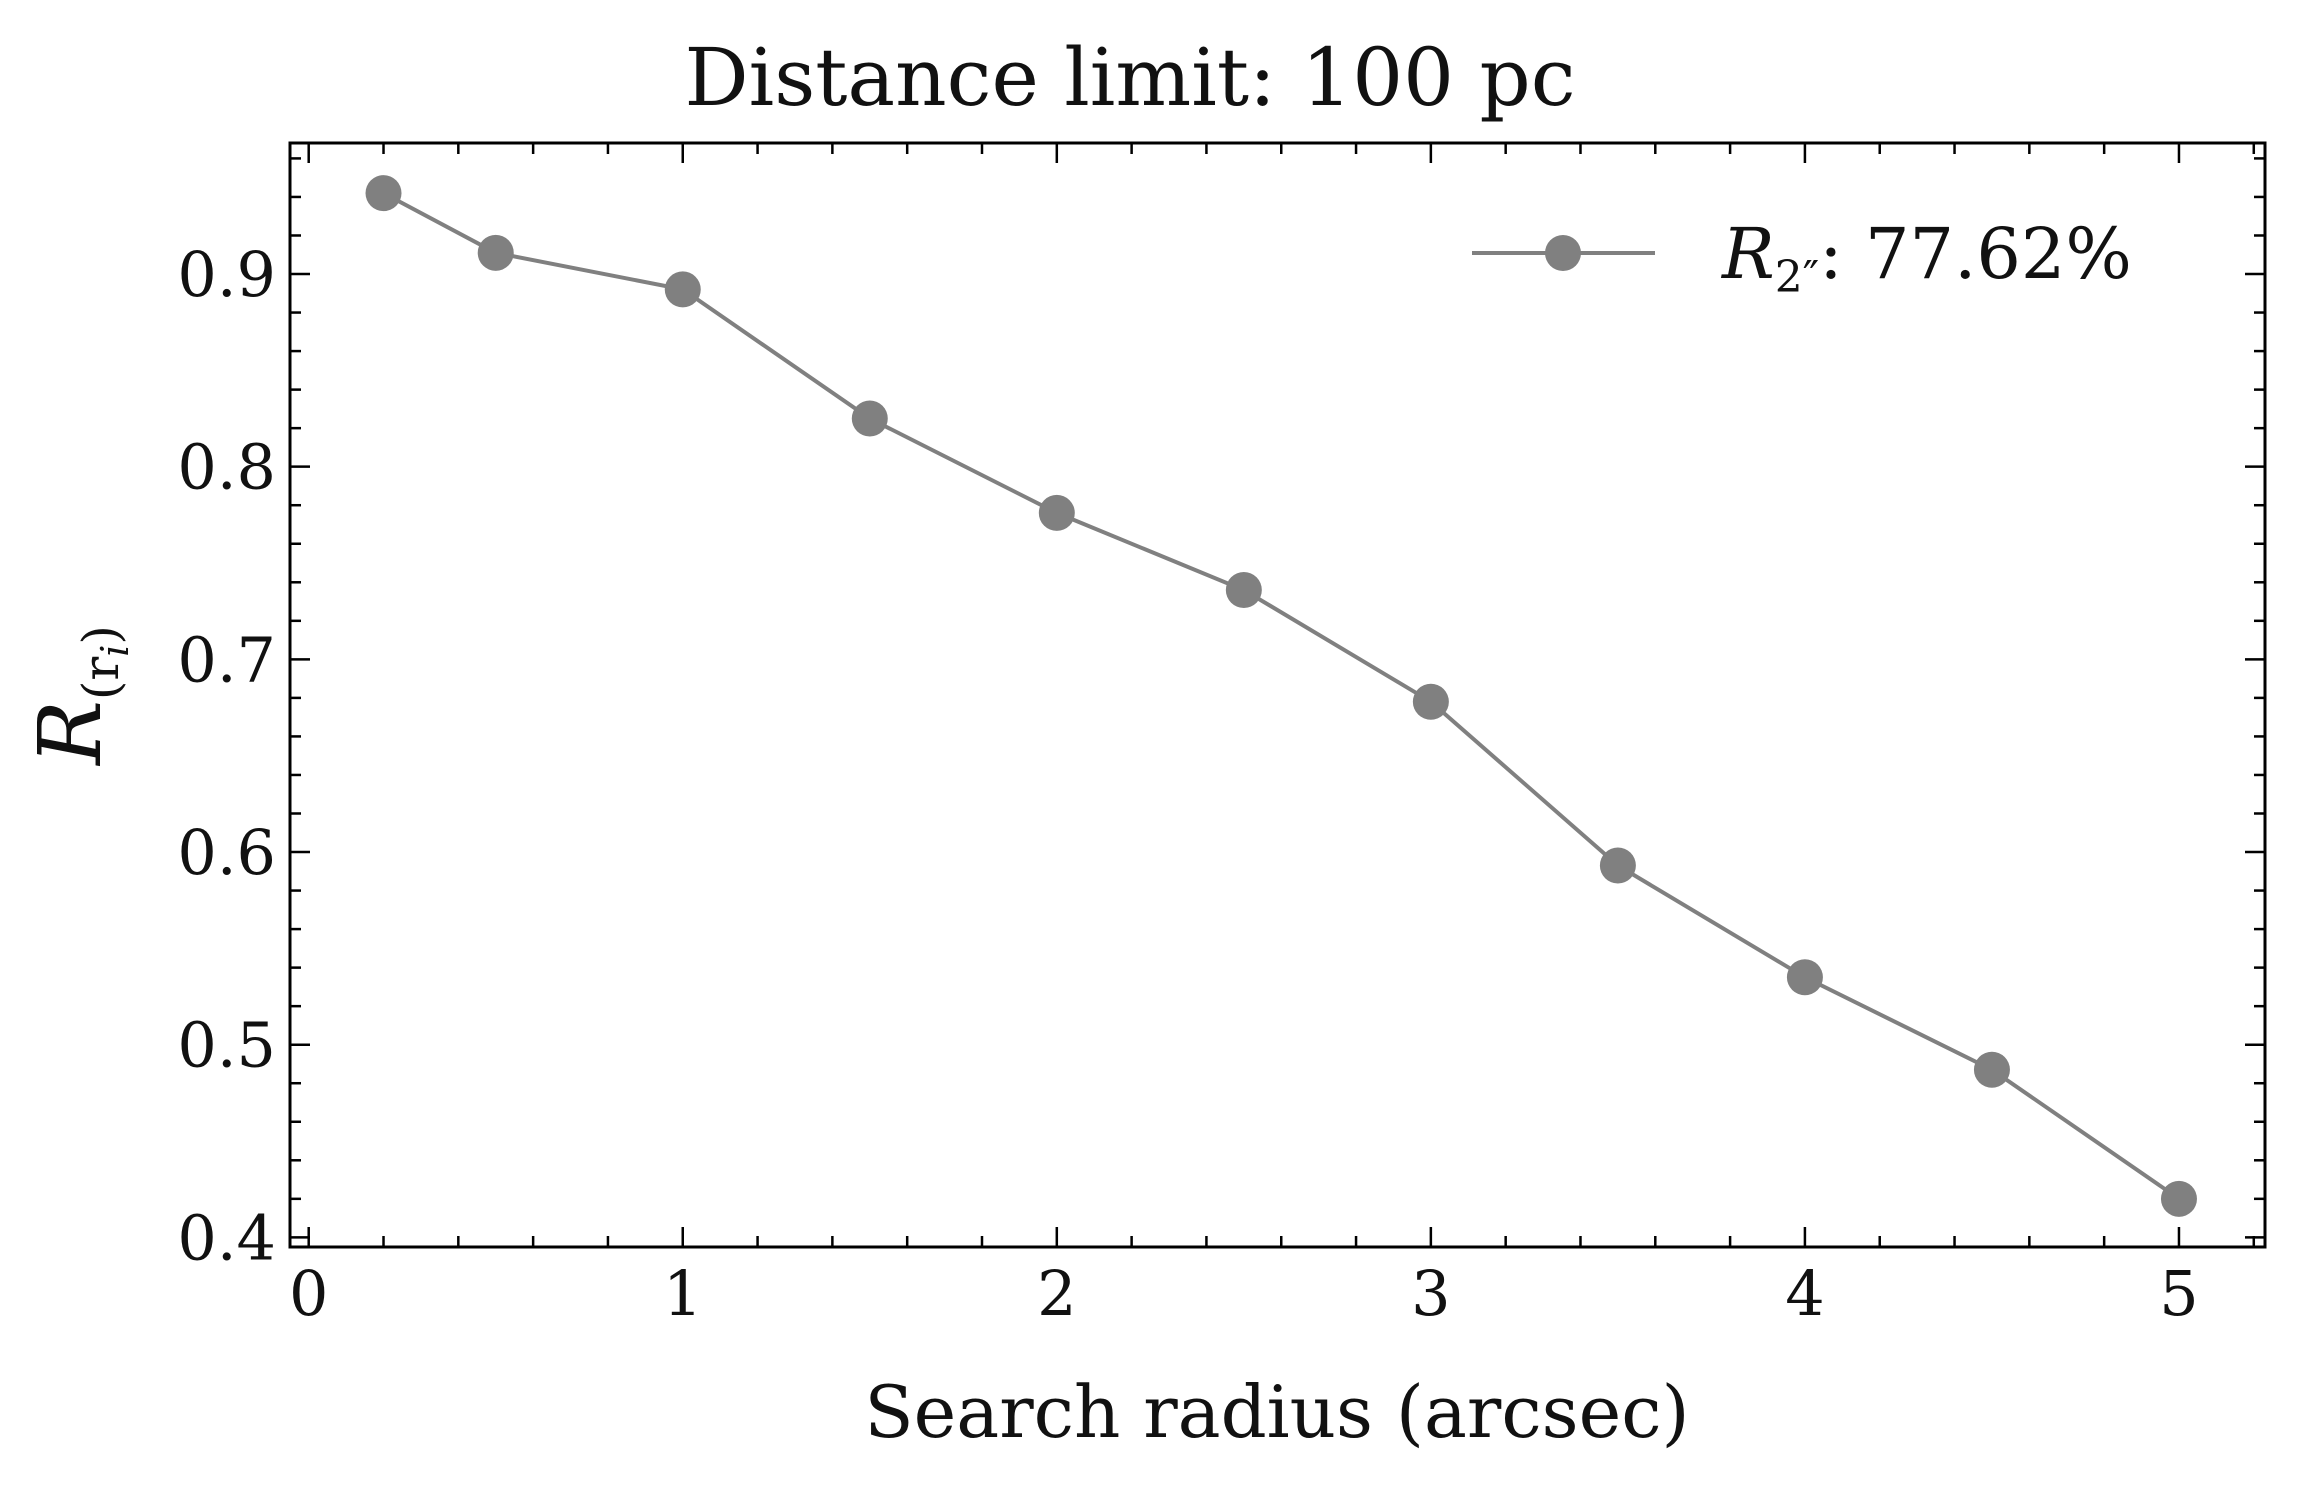 This screenshot has width=2300, height=1499. I want to click on x-tick-label: 4, so click(1804, 1293).